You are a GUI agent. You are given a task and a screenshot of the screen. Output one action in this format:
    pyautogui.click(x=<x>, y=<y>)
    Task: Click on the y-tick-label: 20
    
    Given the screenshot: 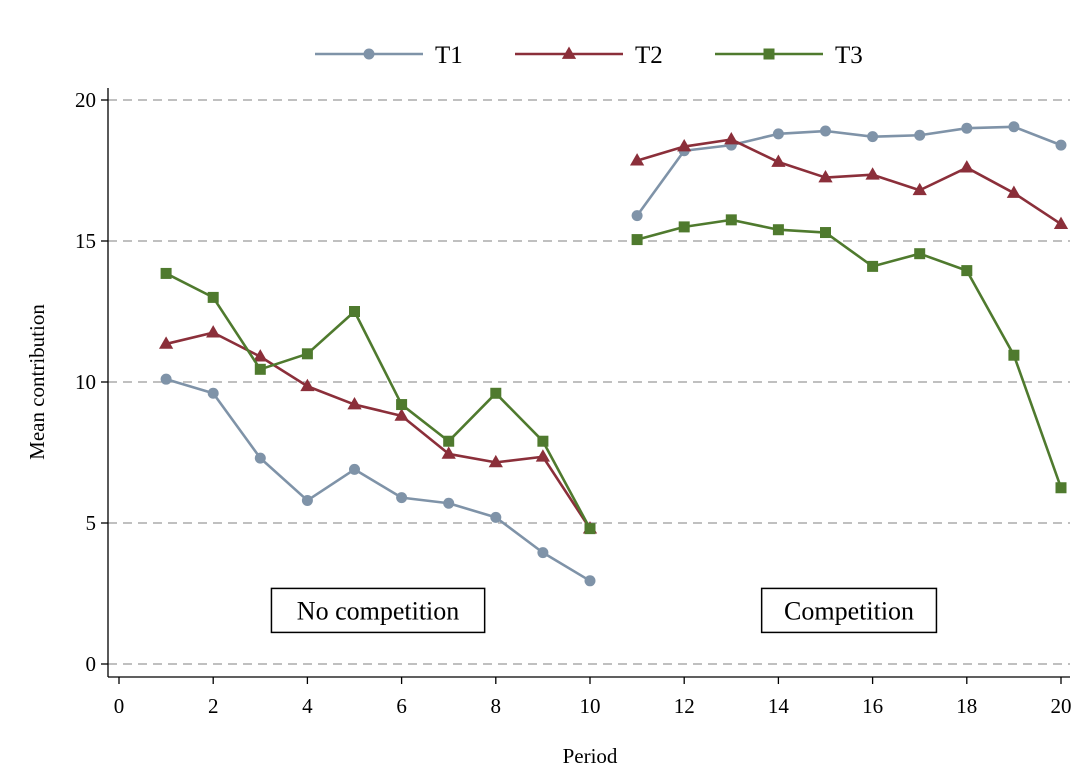 What is the action you would take?
    pyautogui.click(x=85, y=100)
    